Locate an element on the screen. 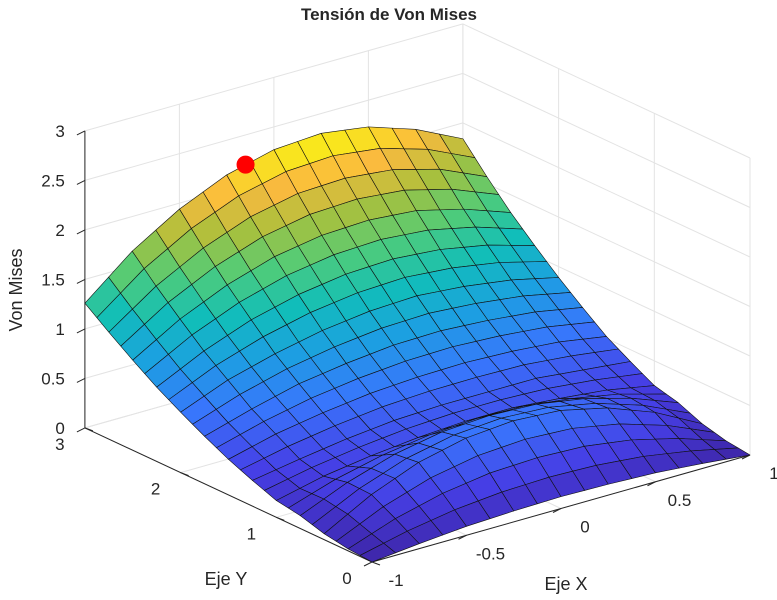  x-tick-label: 0 is located at coordinates (584, 527).